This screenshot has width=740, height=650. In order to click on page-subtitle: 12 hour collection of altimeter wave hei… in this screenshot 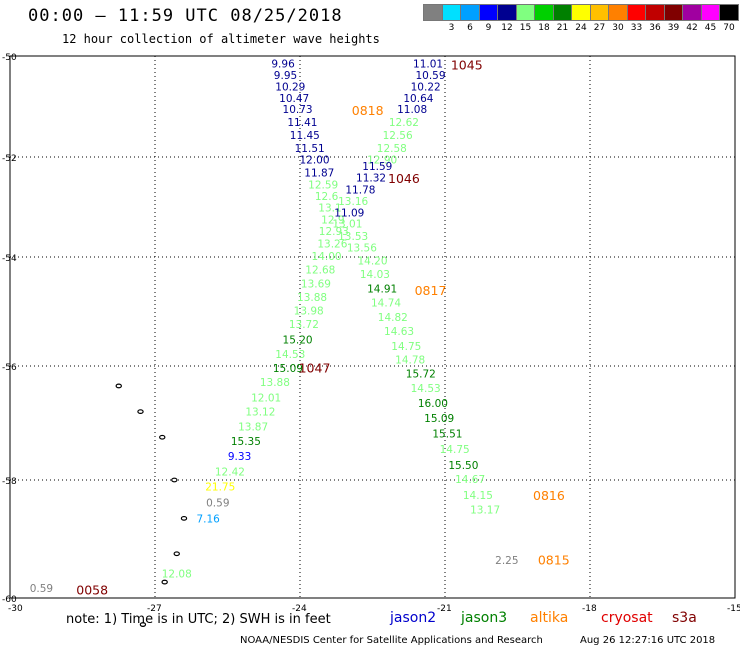, I will do `click(221, 39)`.